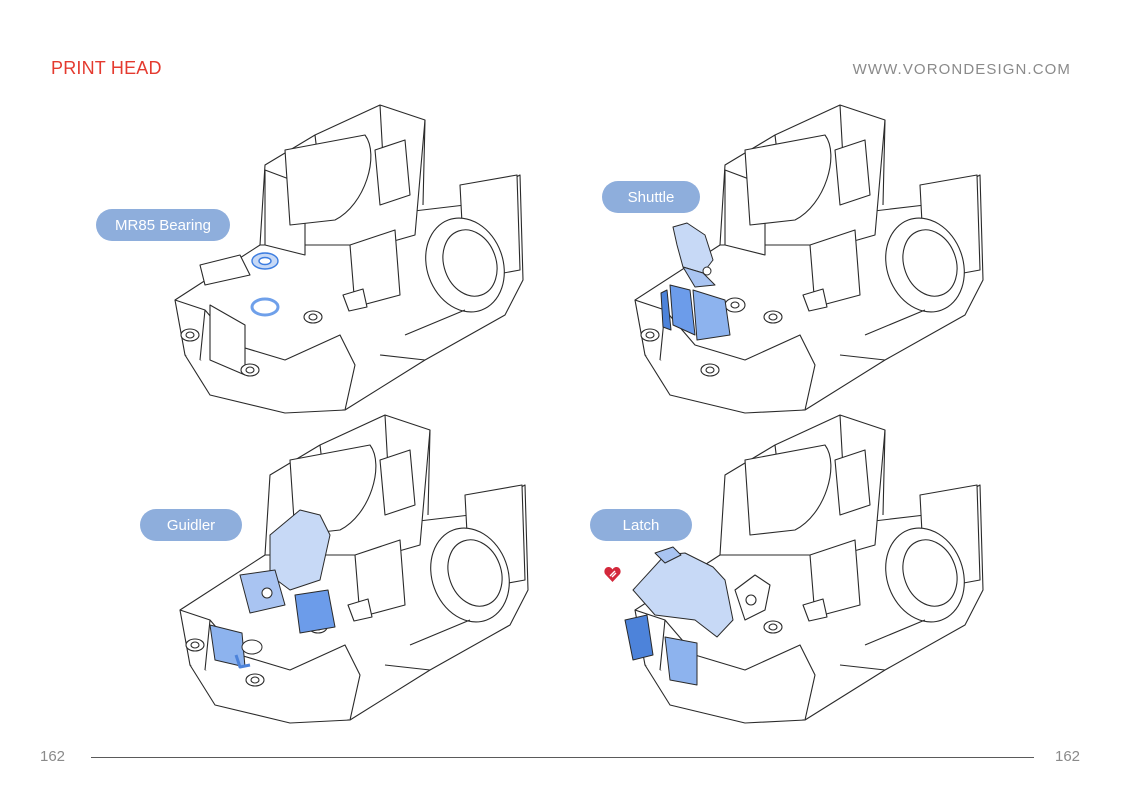 This screenshot has height=794, width=1123. Describe the element at coordinates (562, 757) in the screenshot. I see `footer-divider` at that location.